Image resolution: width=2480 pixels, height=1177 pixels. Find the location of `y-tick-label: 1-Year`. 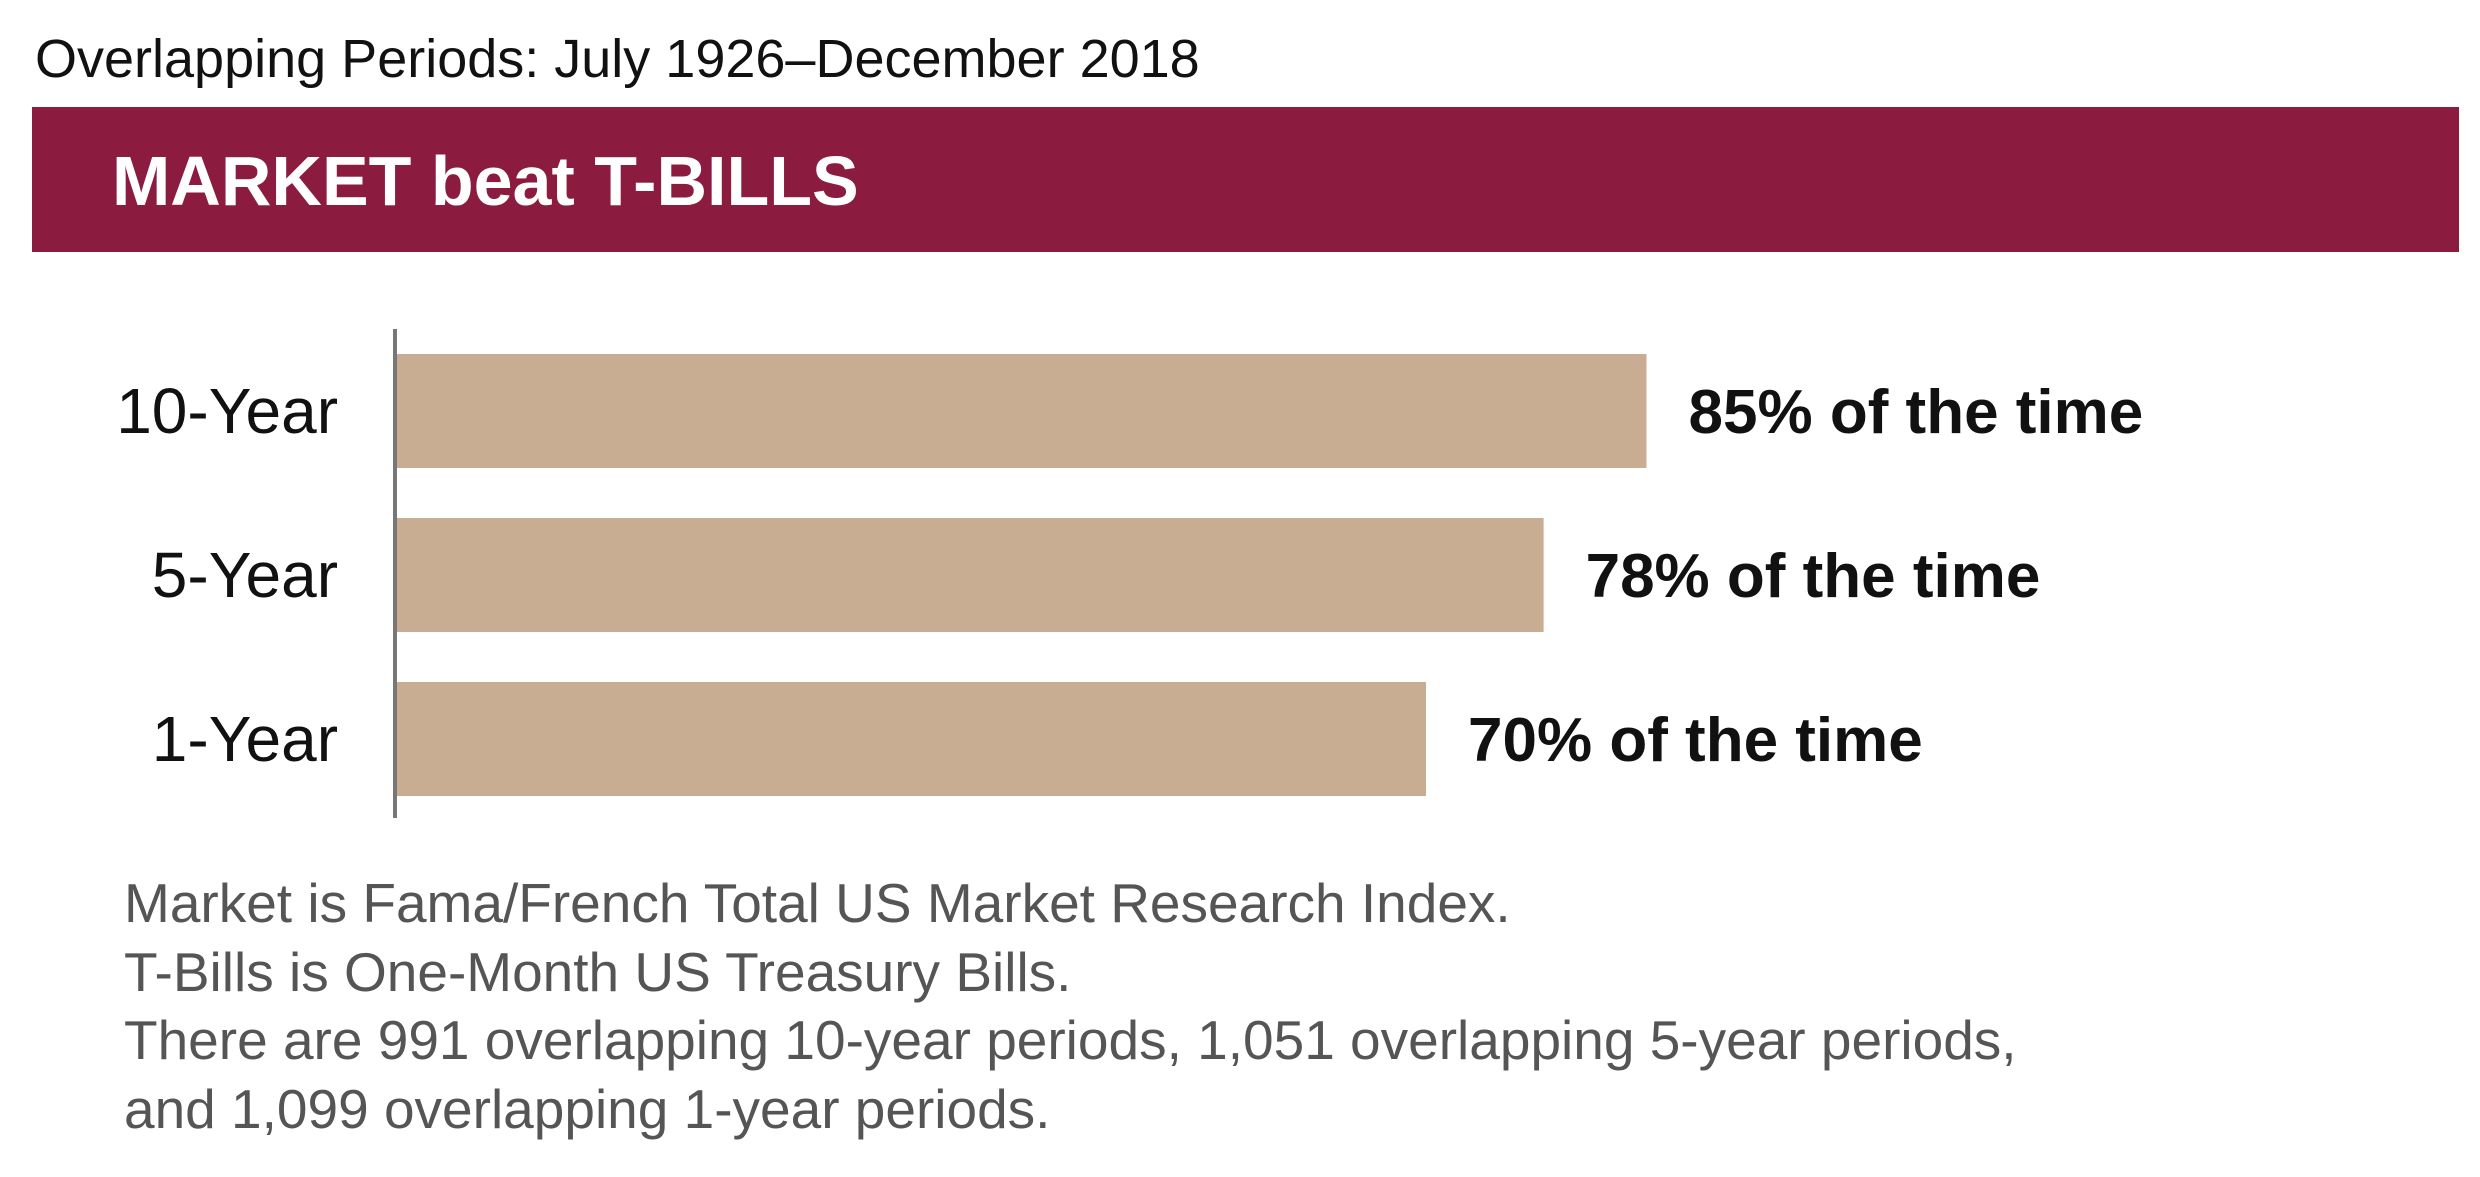

y-tick-label: 1-Year is located at coordinates (245, 739).